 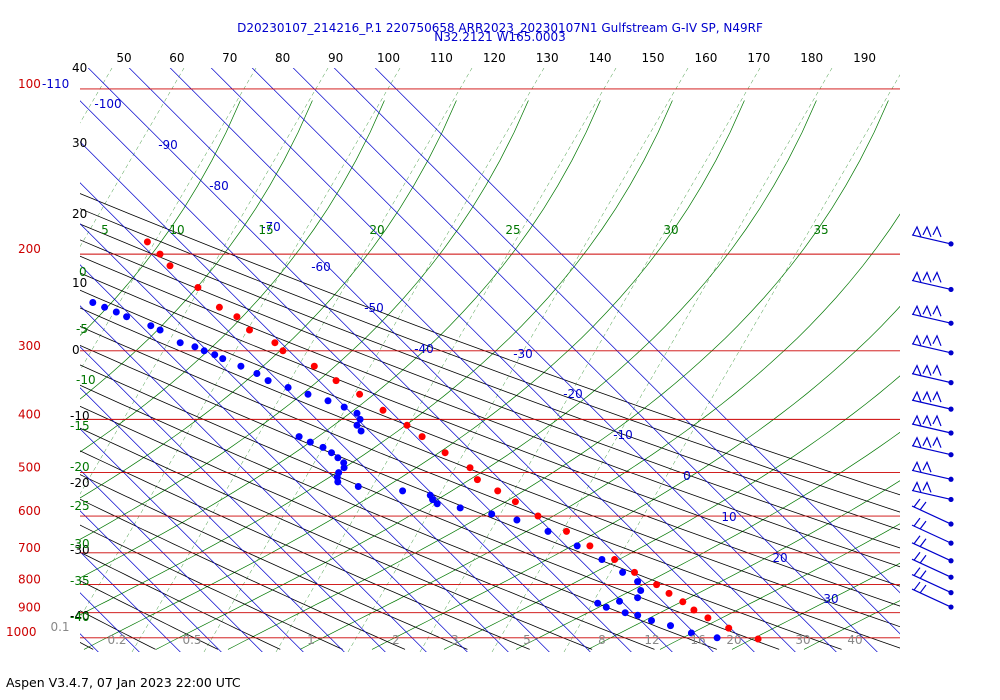 I want to click on pressure-label: 500, so click(x=29, y=468).